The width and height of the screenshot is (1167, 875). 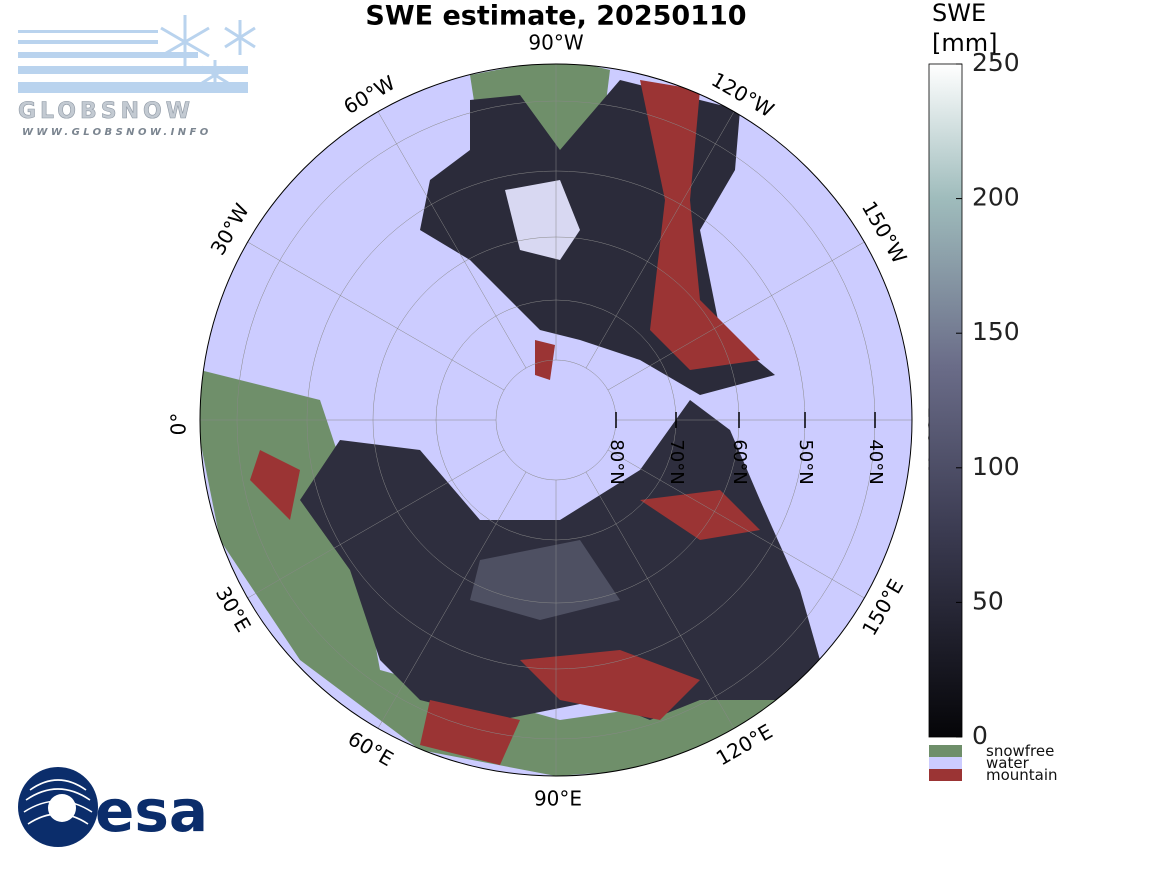 I want to click on colorbar-tick-label: 250, so click(x=996, y=62).